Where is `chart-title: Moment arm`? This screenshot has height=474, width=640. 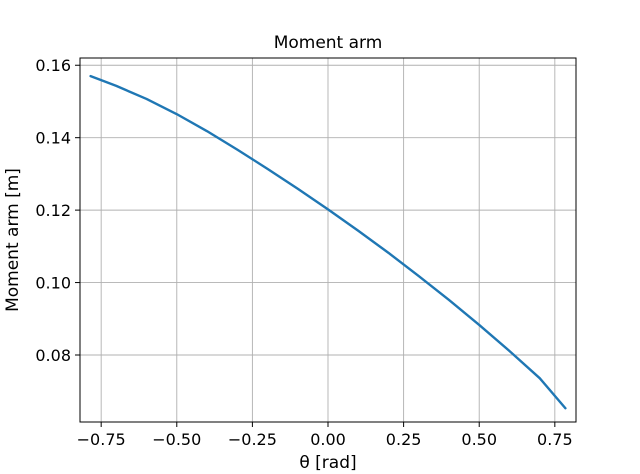 chart-title: Moment arm is located at coordinates (328, 43).